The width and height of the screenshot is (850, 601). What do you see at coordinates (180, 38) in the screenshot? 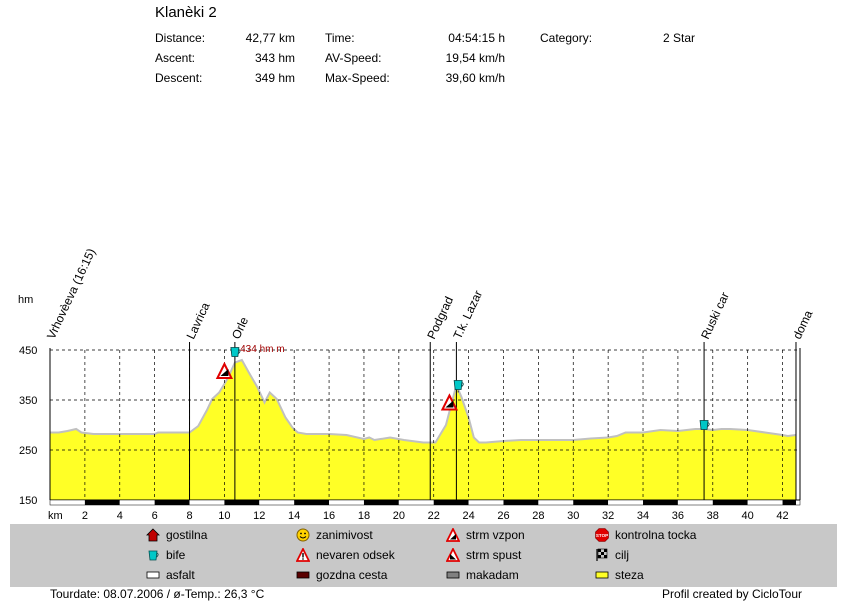
I see `stat-label-distance: Distance:` at bounding box center [180, 38].